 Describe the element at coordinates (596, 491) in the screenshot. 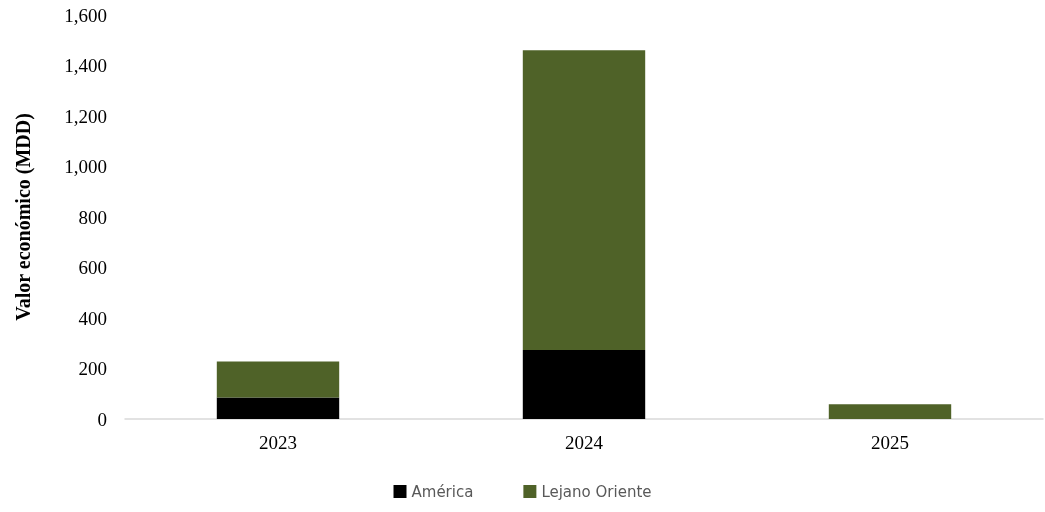

I see `legend-label: Lejano Oriente` at that location.